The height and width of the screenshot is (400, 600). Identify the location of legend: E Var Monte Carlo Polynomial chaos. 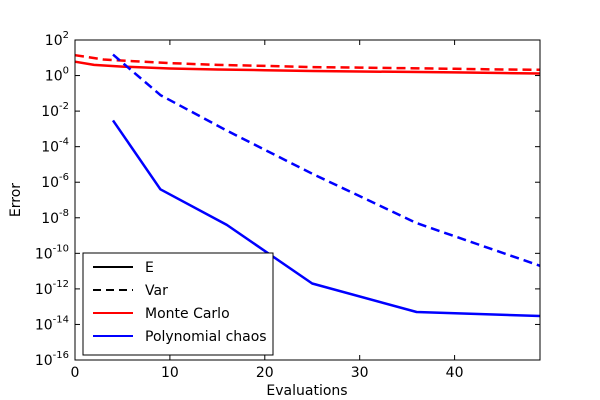
(178, 304).